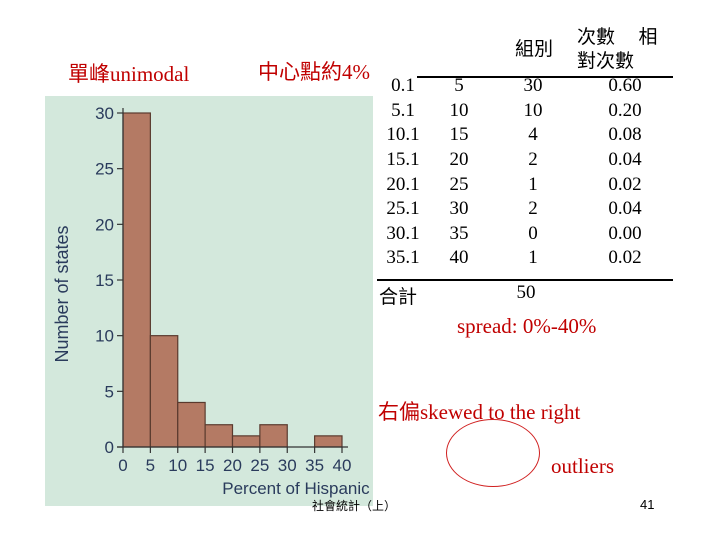 This screenshot has height=540, width=720. What do you see at coordinates (533, 110) in the screenshot?
I see `frequency-cell: 10` at bounding box center [533, 110].